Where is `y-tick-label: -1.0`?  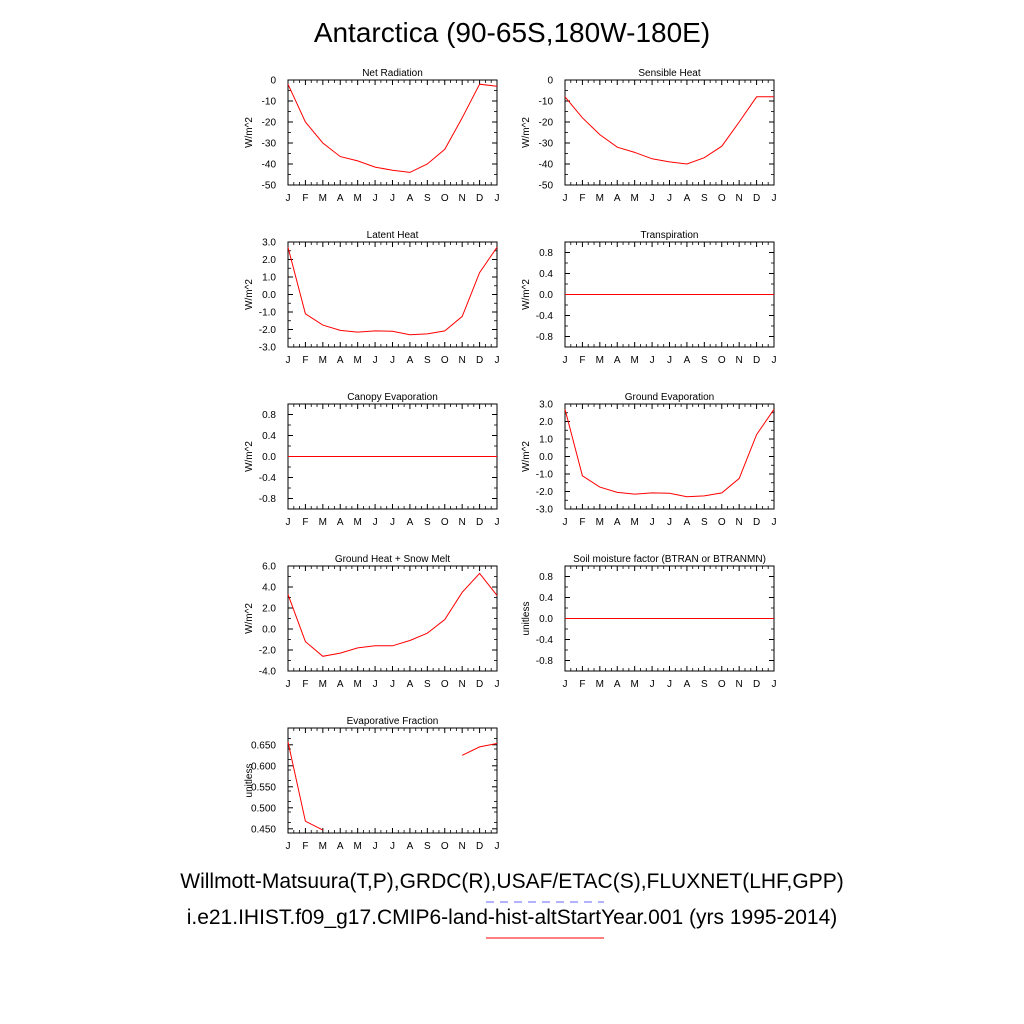 y-tick-label: -1.0 is located at coordinates (268, 313).